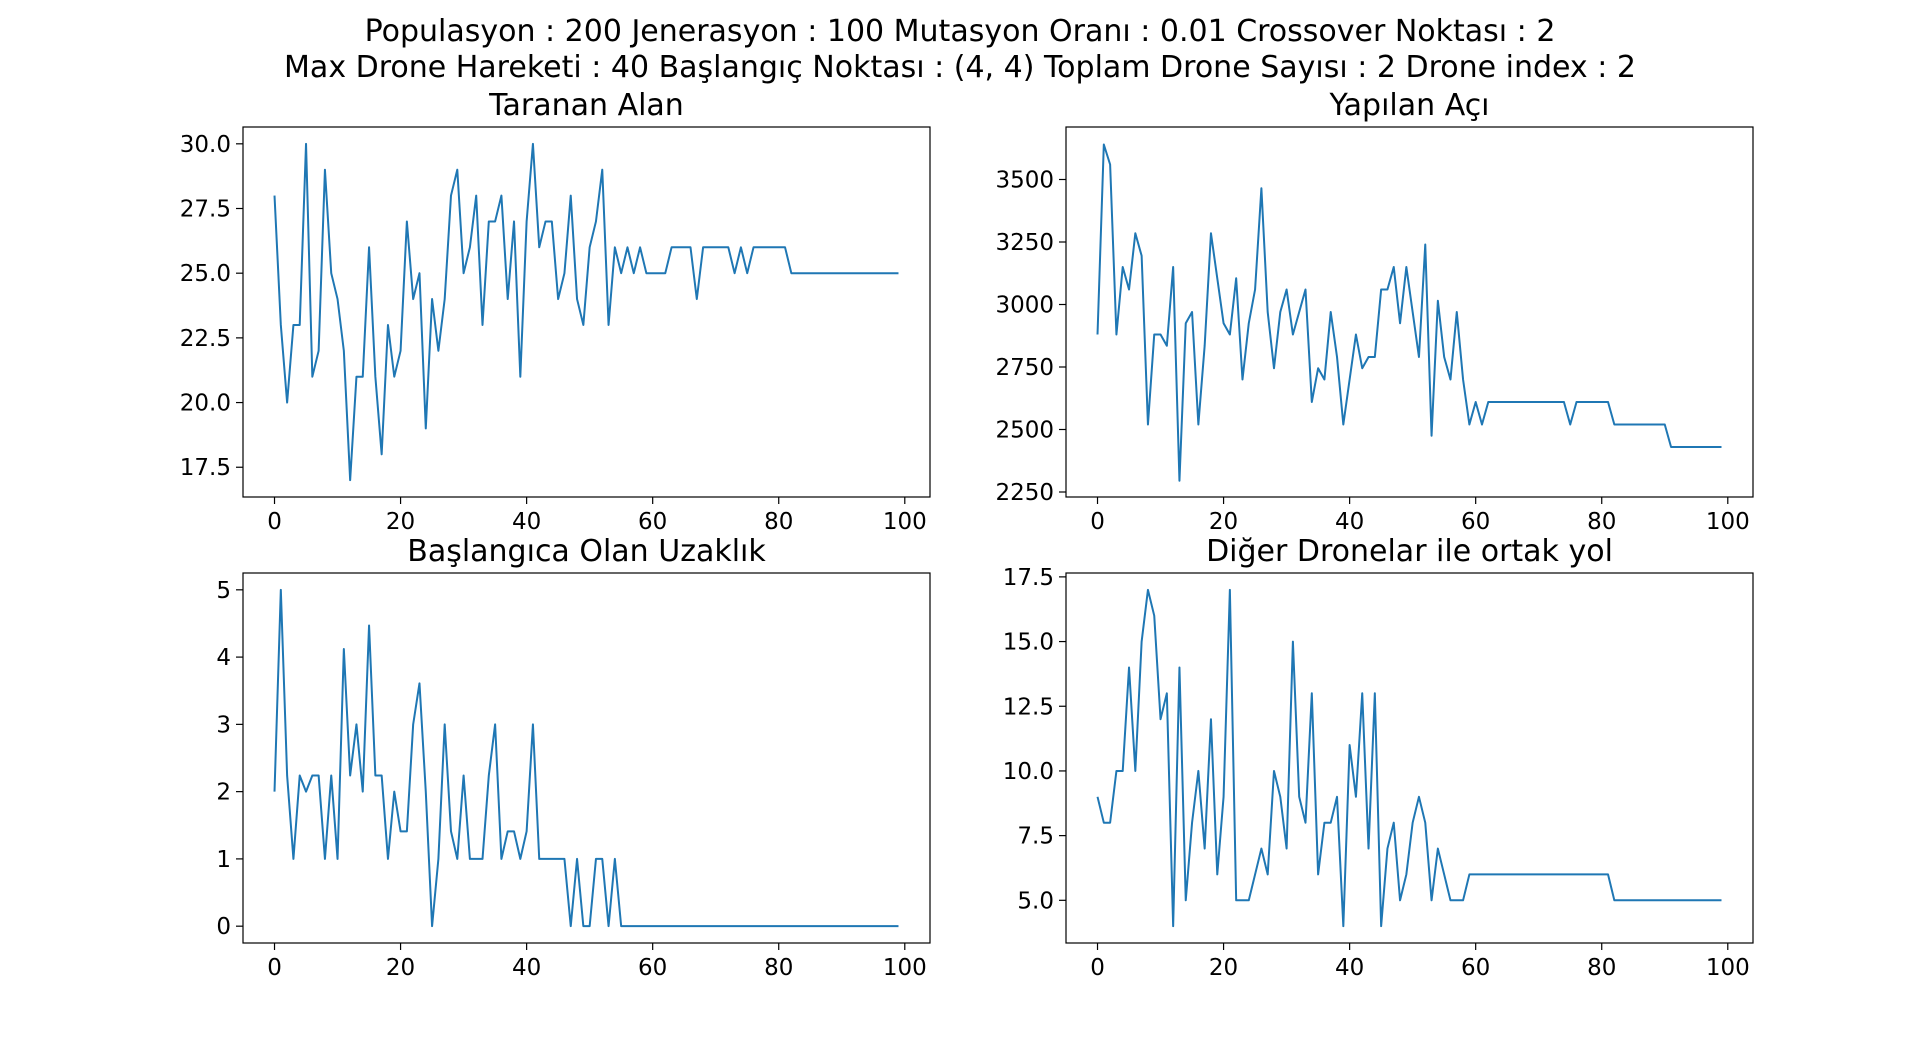 The height and width of the screenshot is (1046, 1920). Describe the element at coordinates (586, 551) in the screenshot. I see `chart-title-baslangica-olan-uzaklik: Başlangıca Olan Uzaklık` at that location.